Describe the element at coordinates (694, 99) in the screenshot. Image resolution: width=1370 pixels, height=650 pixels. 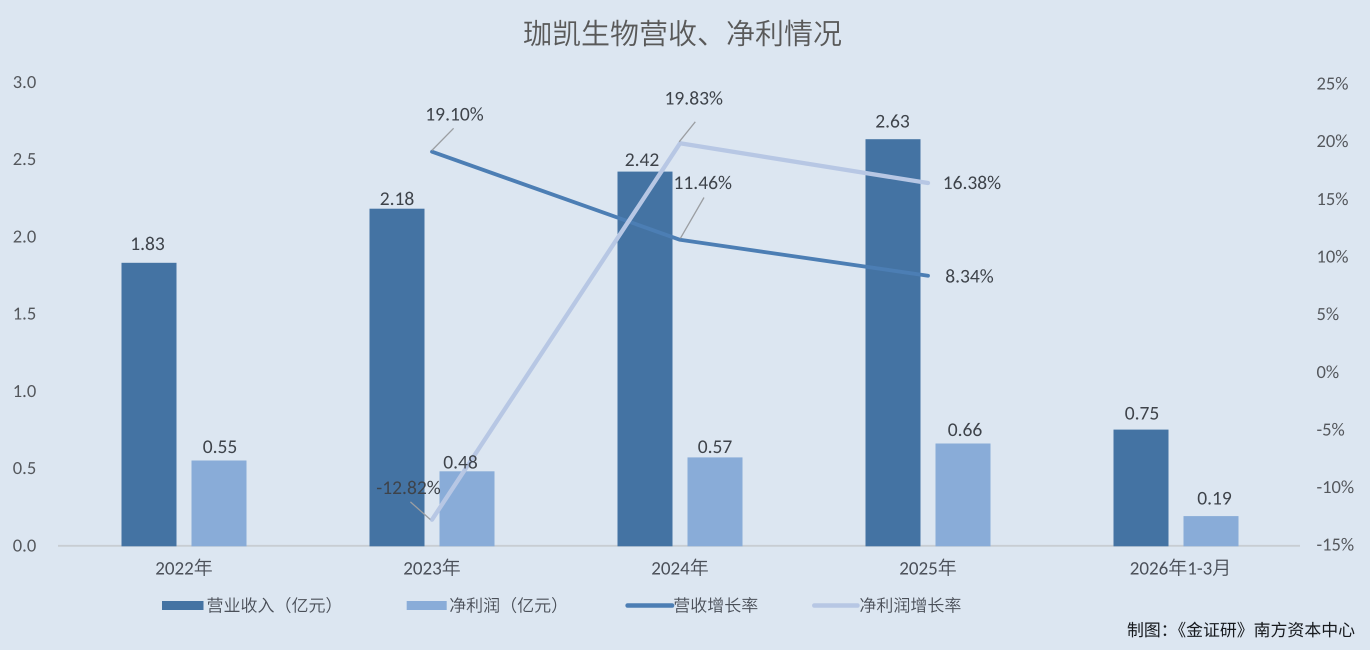
I see `svg-text: 19.83%` at that location.